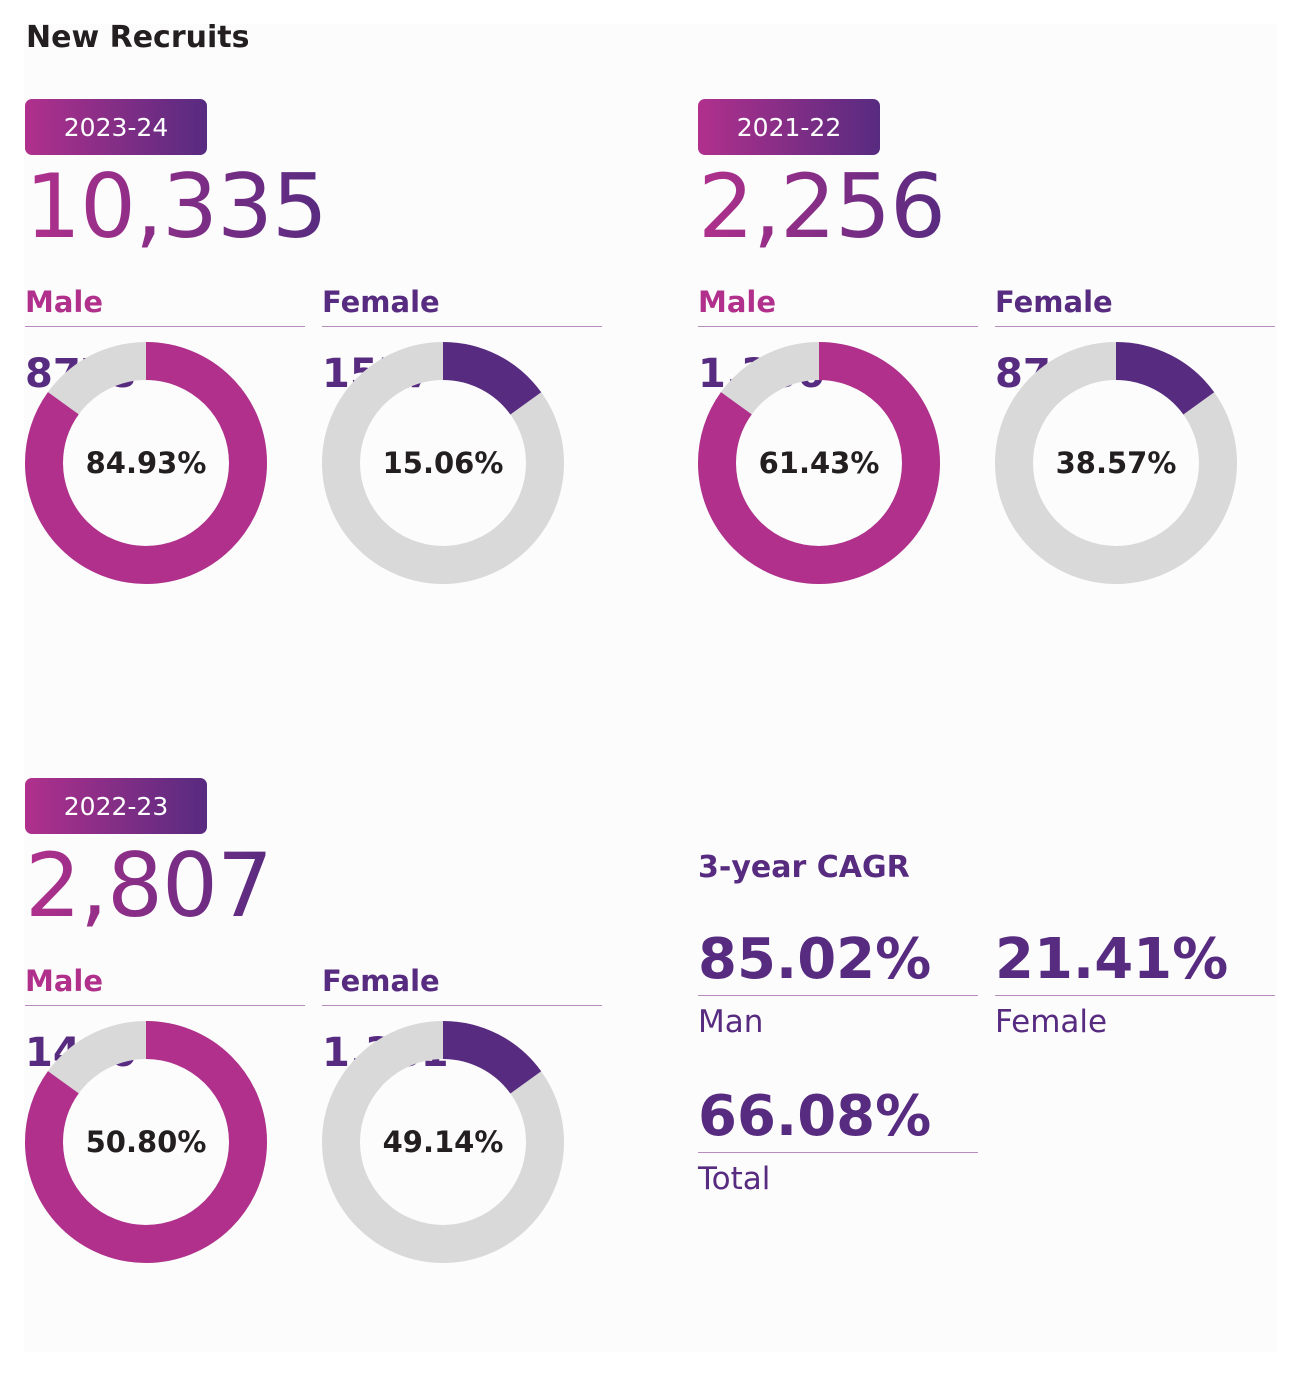 This screenshot has height=1375, width=1300. I want to click on male-donut-chart: 84.93%, so click(146, 463).